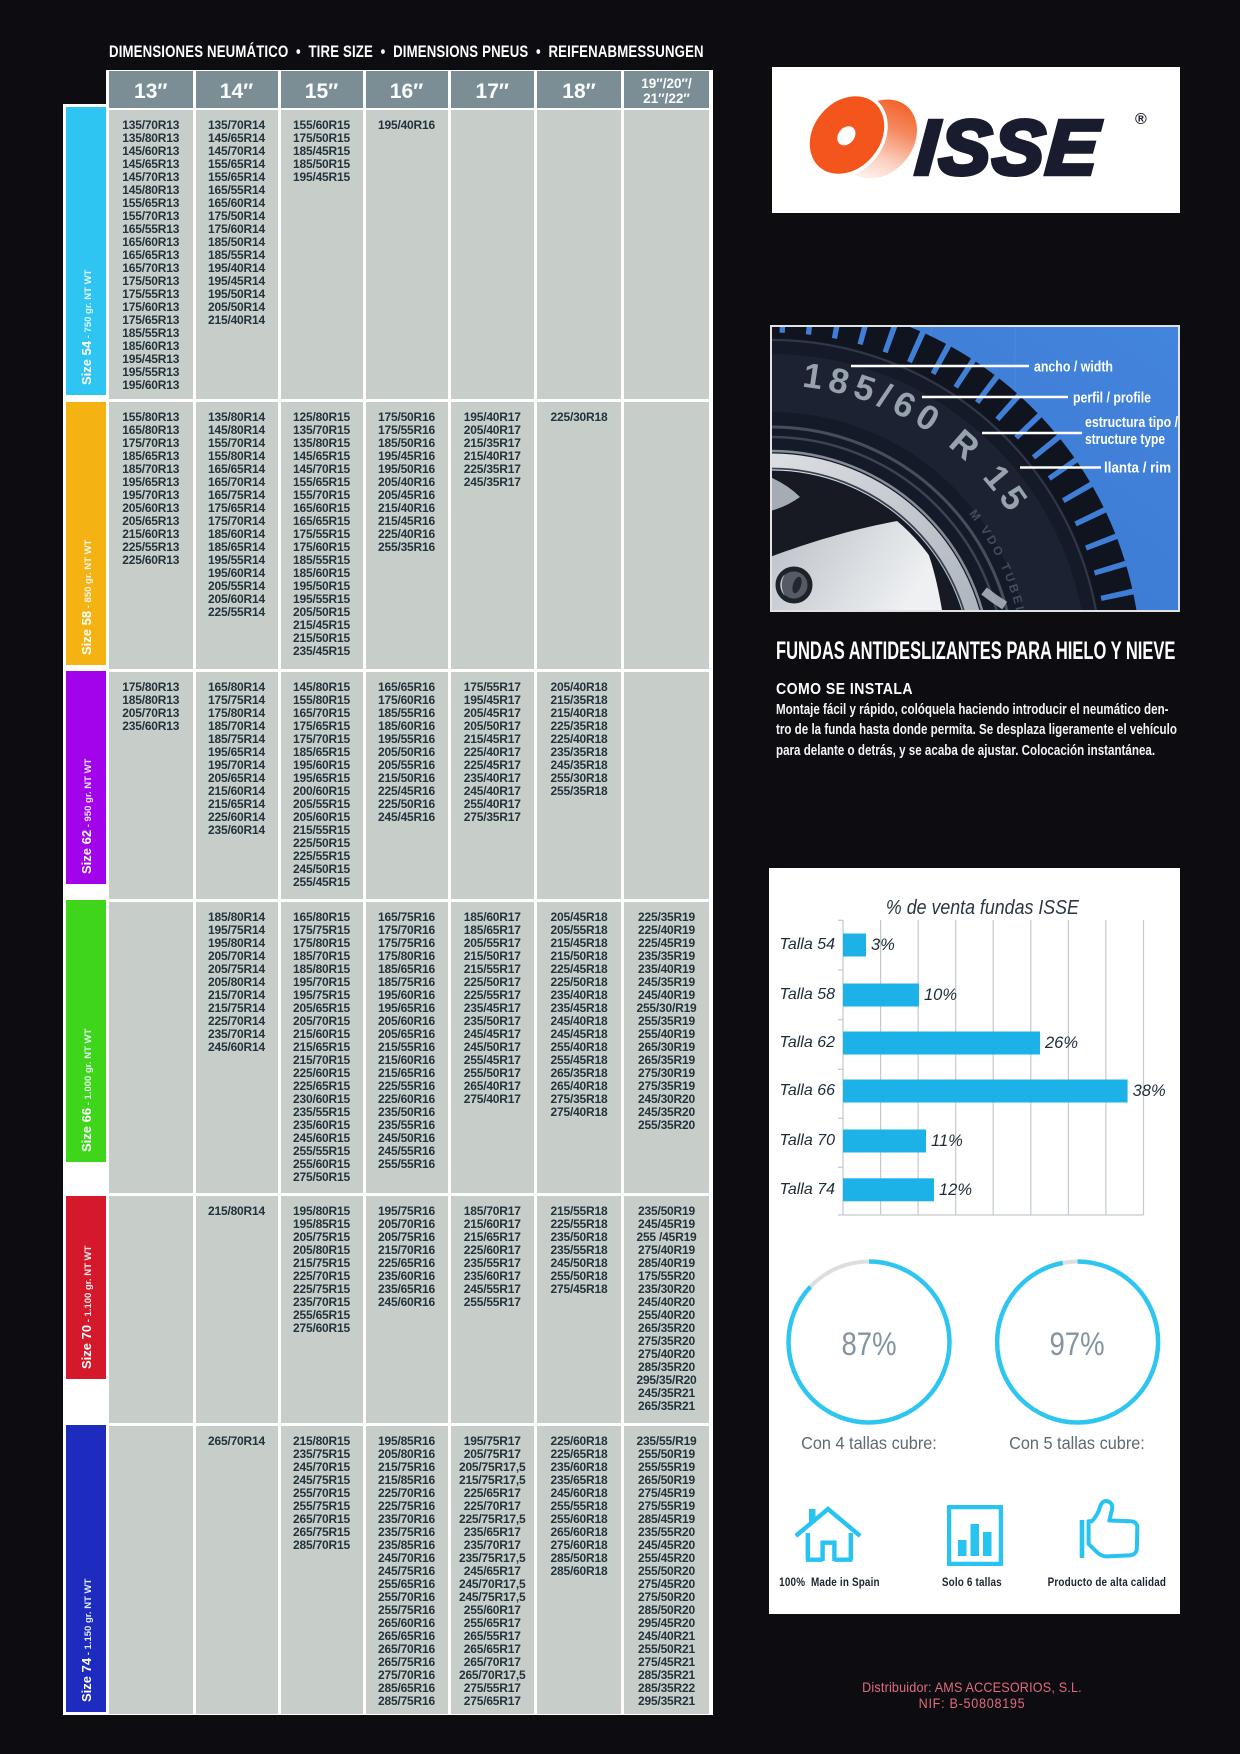 The height and width of the screenshot is (1754, 1240). Describe the element at coordinates (1073, 367) in the screenshot. I see `svg-text: ancho / width` at that location.